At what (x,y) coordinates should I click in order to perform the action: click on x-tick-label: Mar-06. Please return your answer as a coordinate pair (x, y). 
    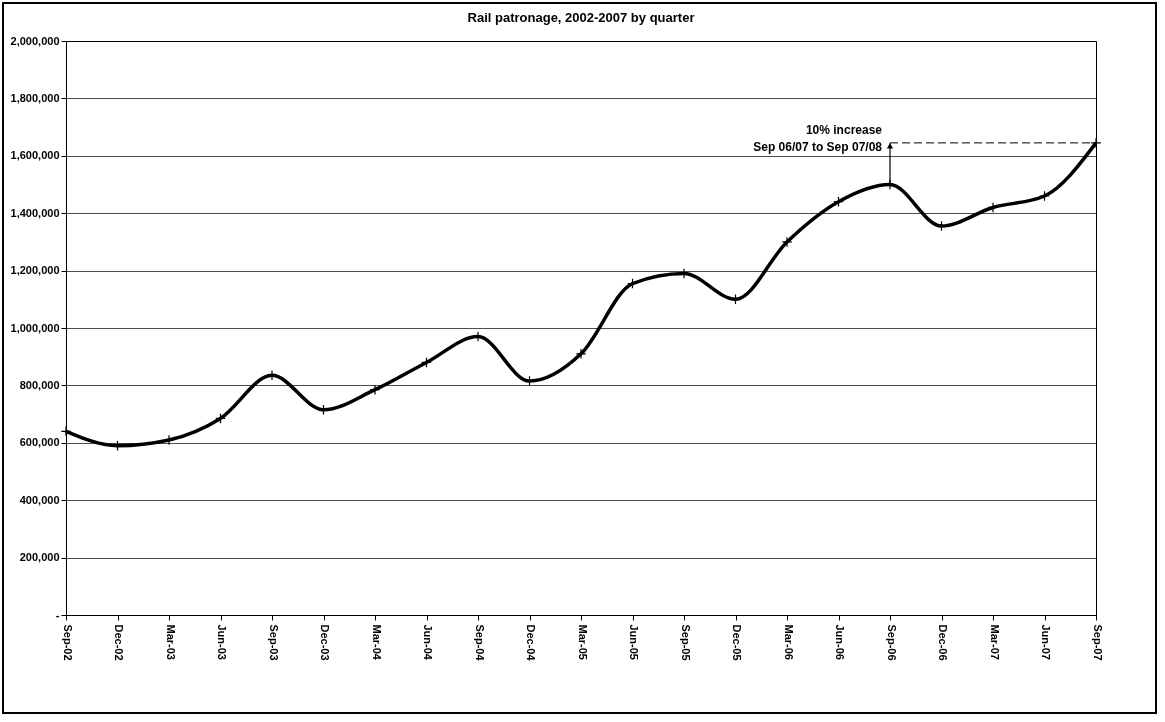
    Looking at the image, I should click on (788, 642).